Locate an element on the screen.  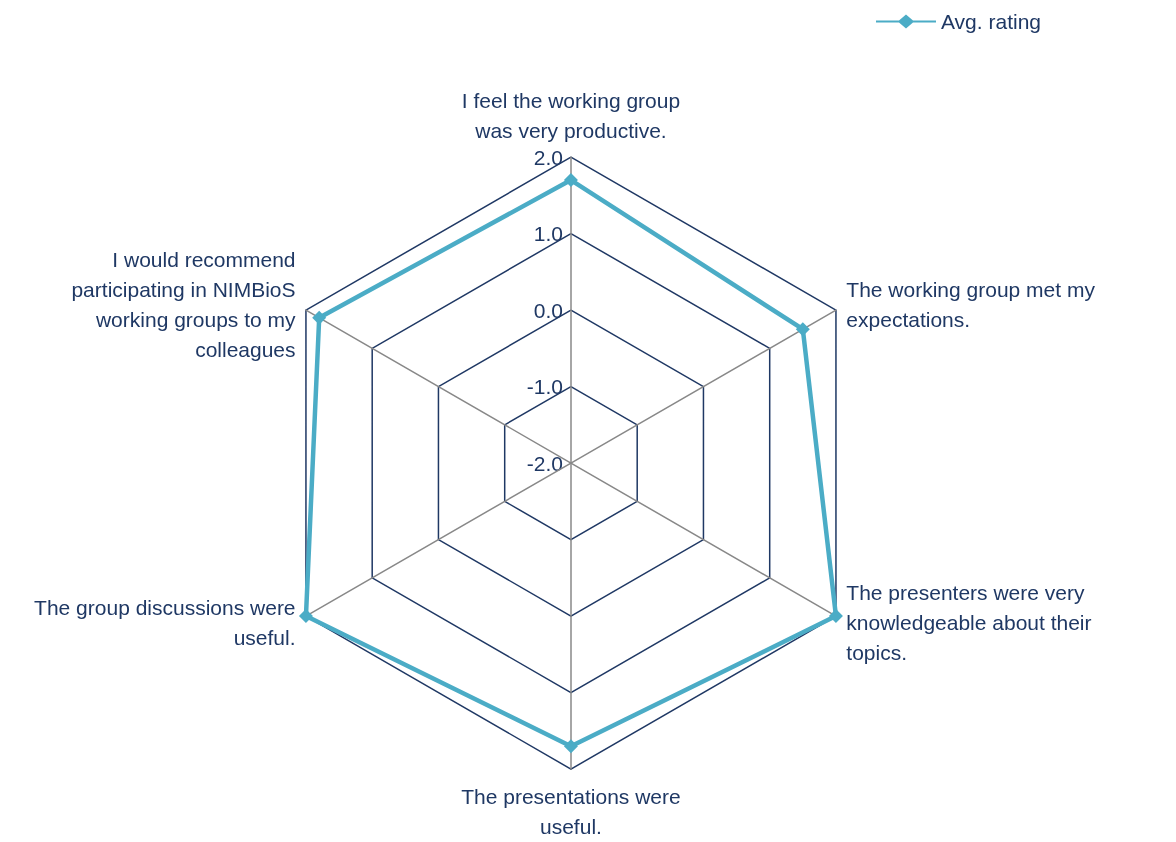
spoke-label: The presentations were useful. is located at coordinates (571, 811).